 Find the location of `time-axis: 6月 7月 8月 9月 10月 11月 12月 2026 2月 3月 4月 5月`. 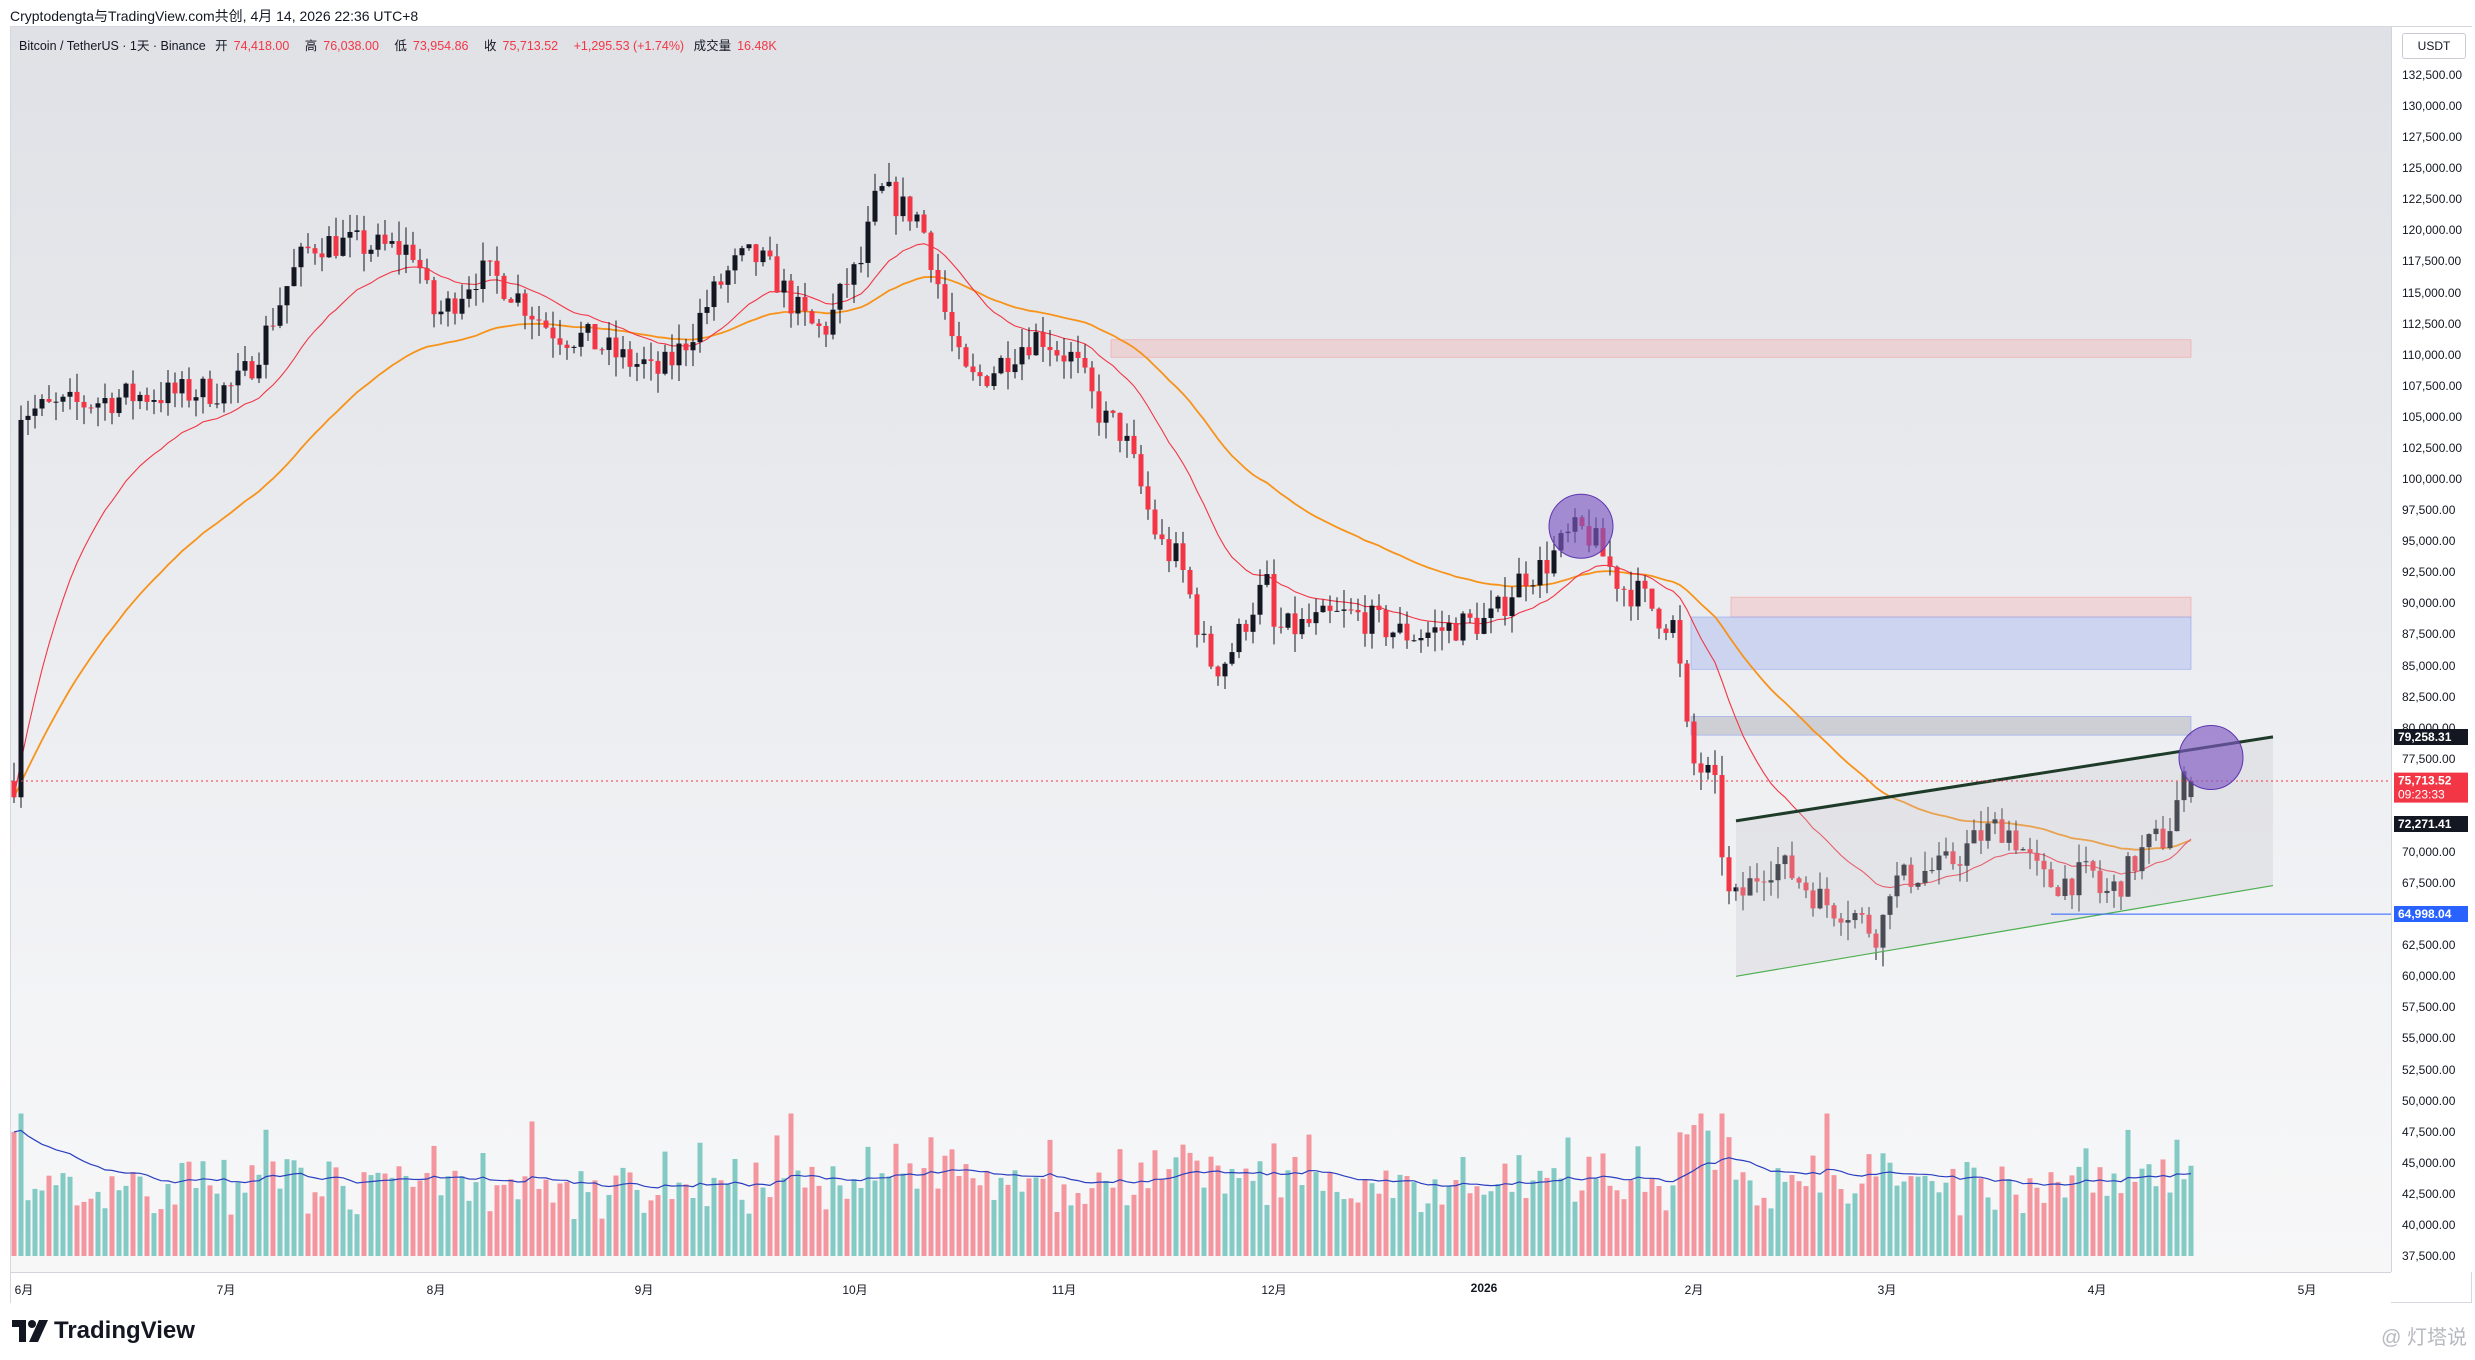

time-axis: 6月 7月 8月 9月 10月 11月 12月 2026 2月 3月 4月 5月 is located at coordinates (1201, 1287).